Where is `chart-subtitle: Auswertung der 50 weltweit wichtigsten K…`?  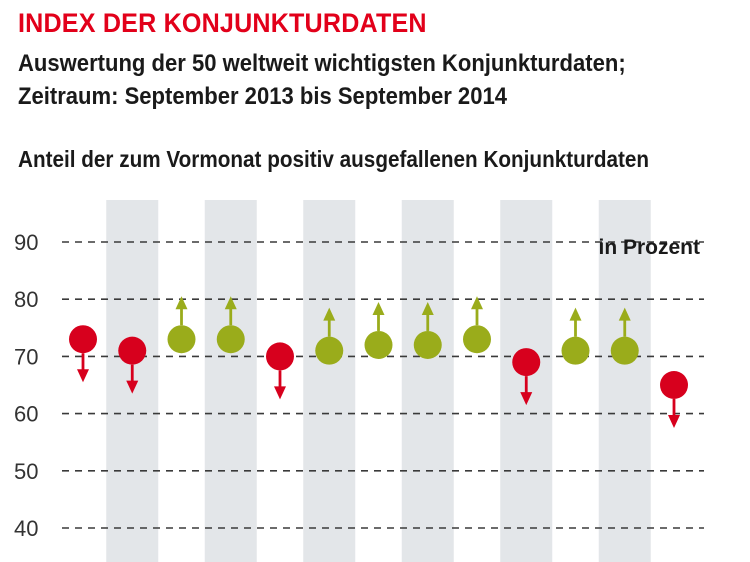
chart-subtitle: Auswertung der 50 weltweit wichtigsten K… is located at coordinates (322, 80).